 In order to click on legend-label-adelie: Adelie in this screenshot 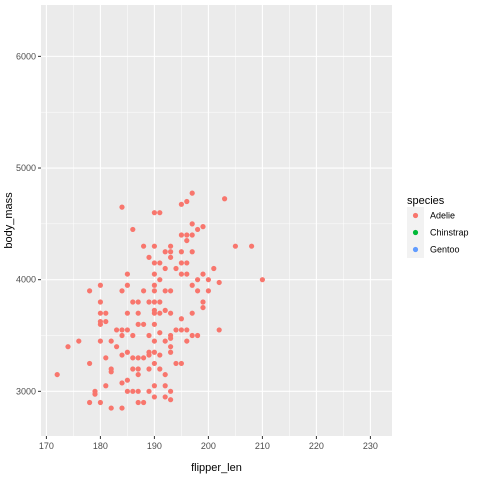, I will do `click(442, 216)`.